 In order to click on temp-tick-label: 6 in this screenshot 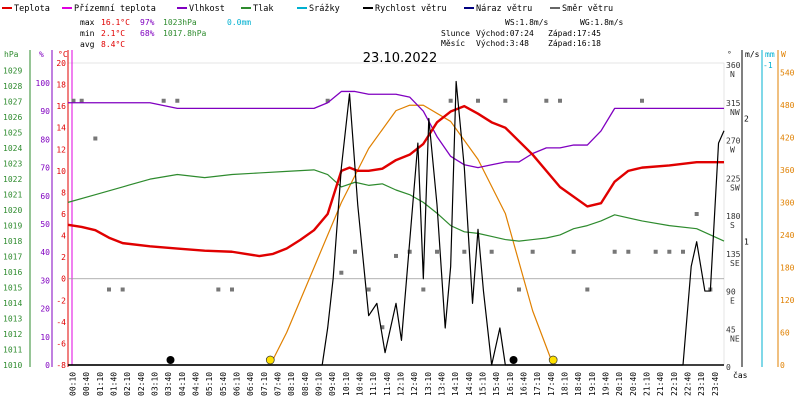, I will do `click(63, 214)`.